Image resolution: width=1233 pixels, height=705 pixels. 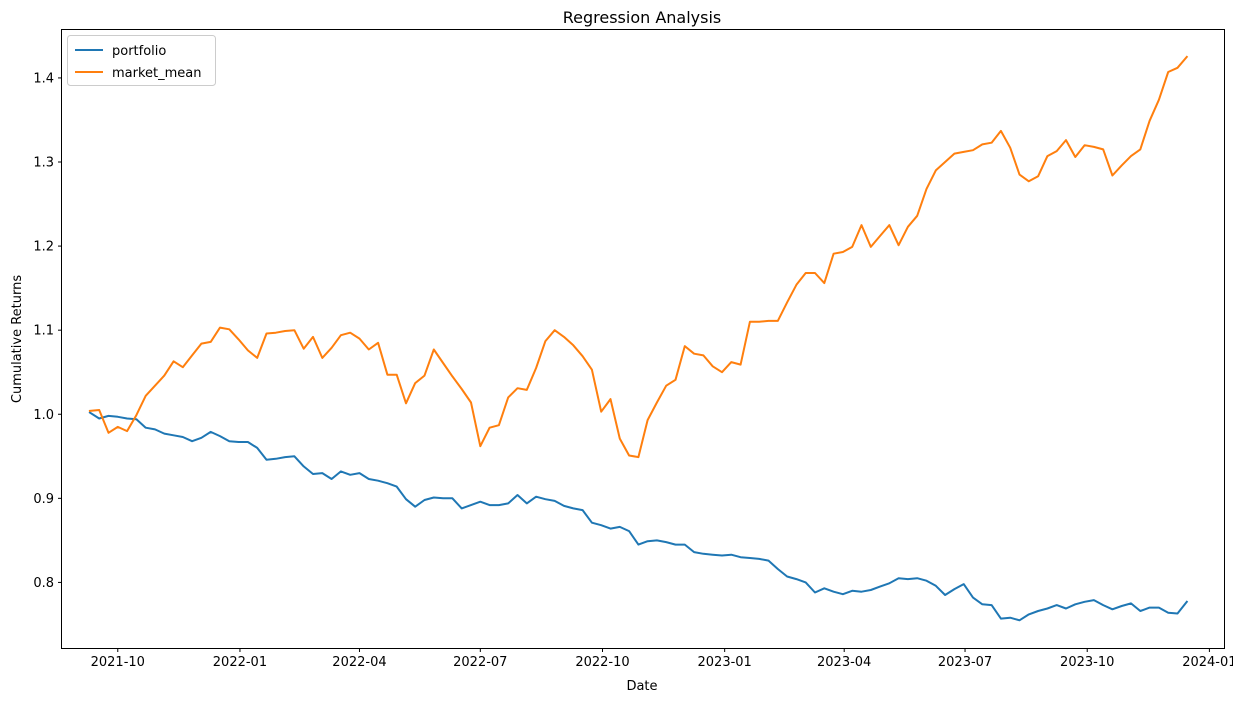 What do you see at coordinates (43, 415) in the screenshot?
I see `y-tick-label: 1.0` at bounding box center [43, 415].